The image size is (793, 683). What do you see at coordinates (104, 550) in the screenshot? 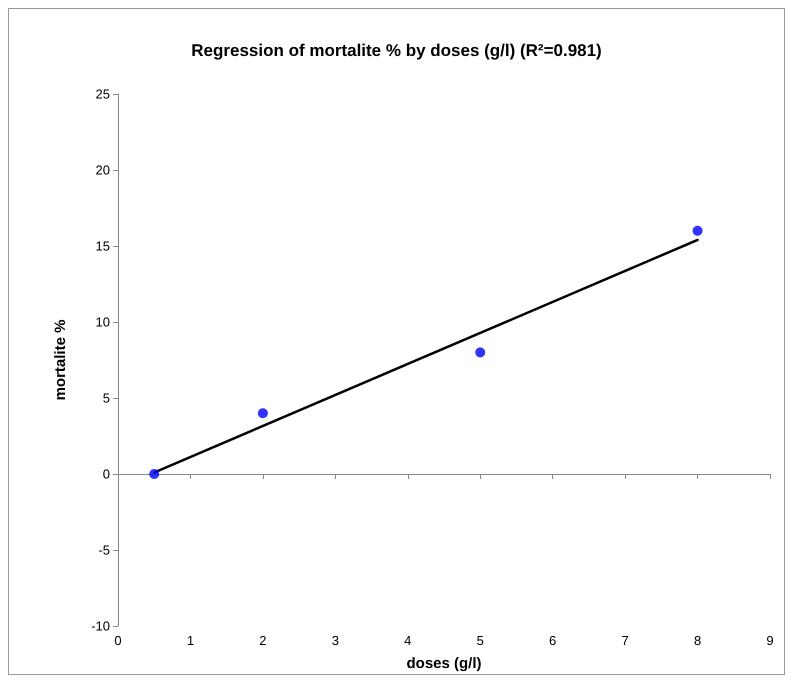
I see `y-tick-label: -5` at bounding box center [104, 550].